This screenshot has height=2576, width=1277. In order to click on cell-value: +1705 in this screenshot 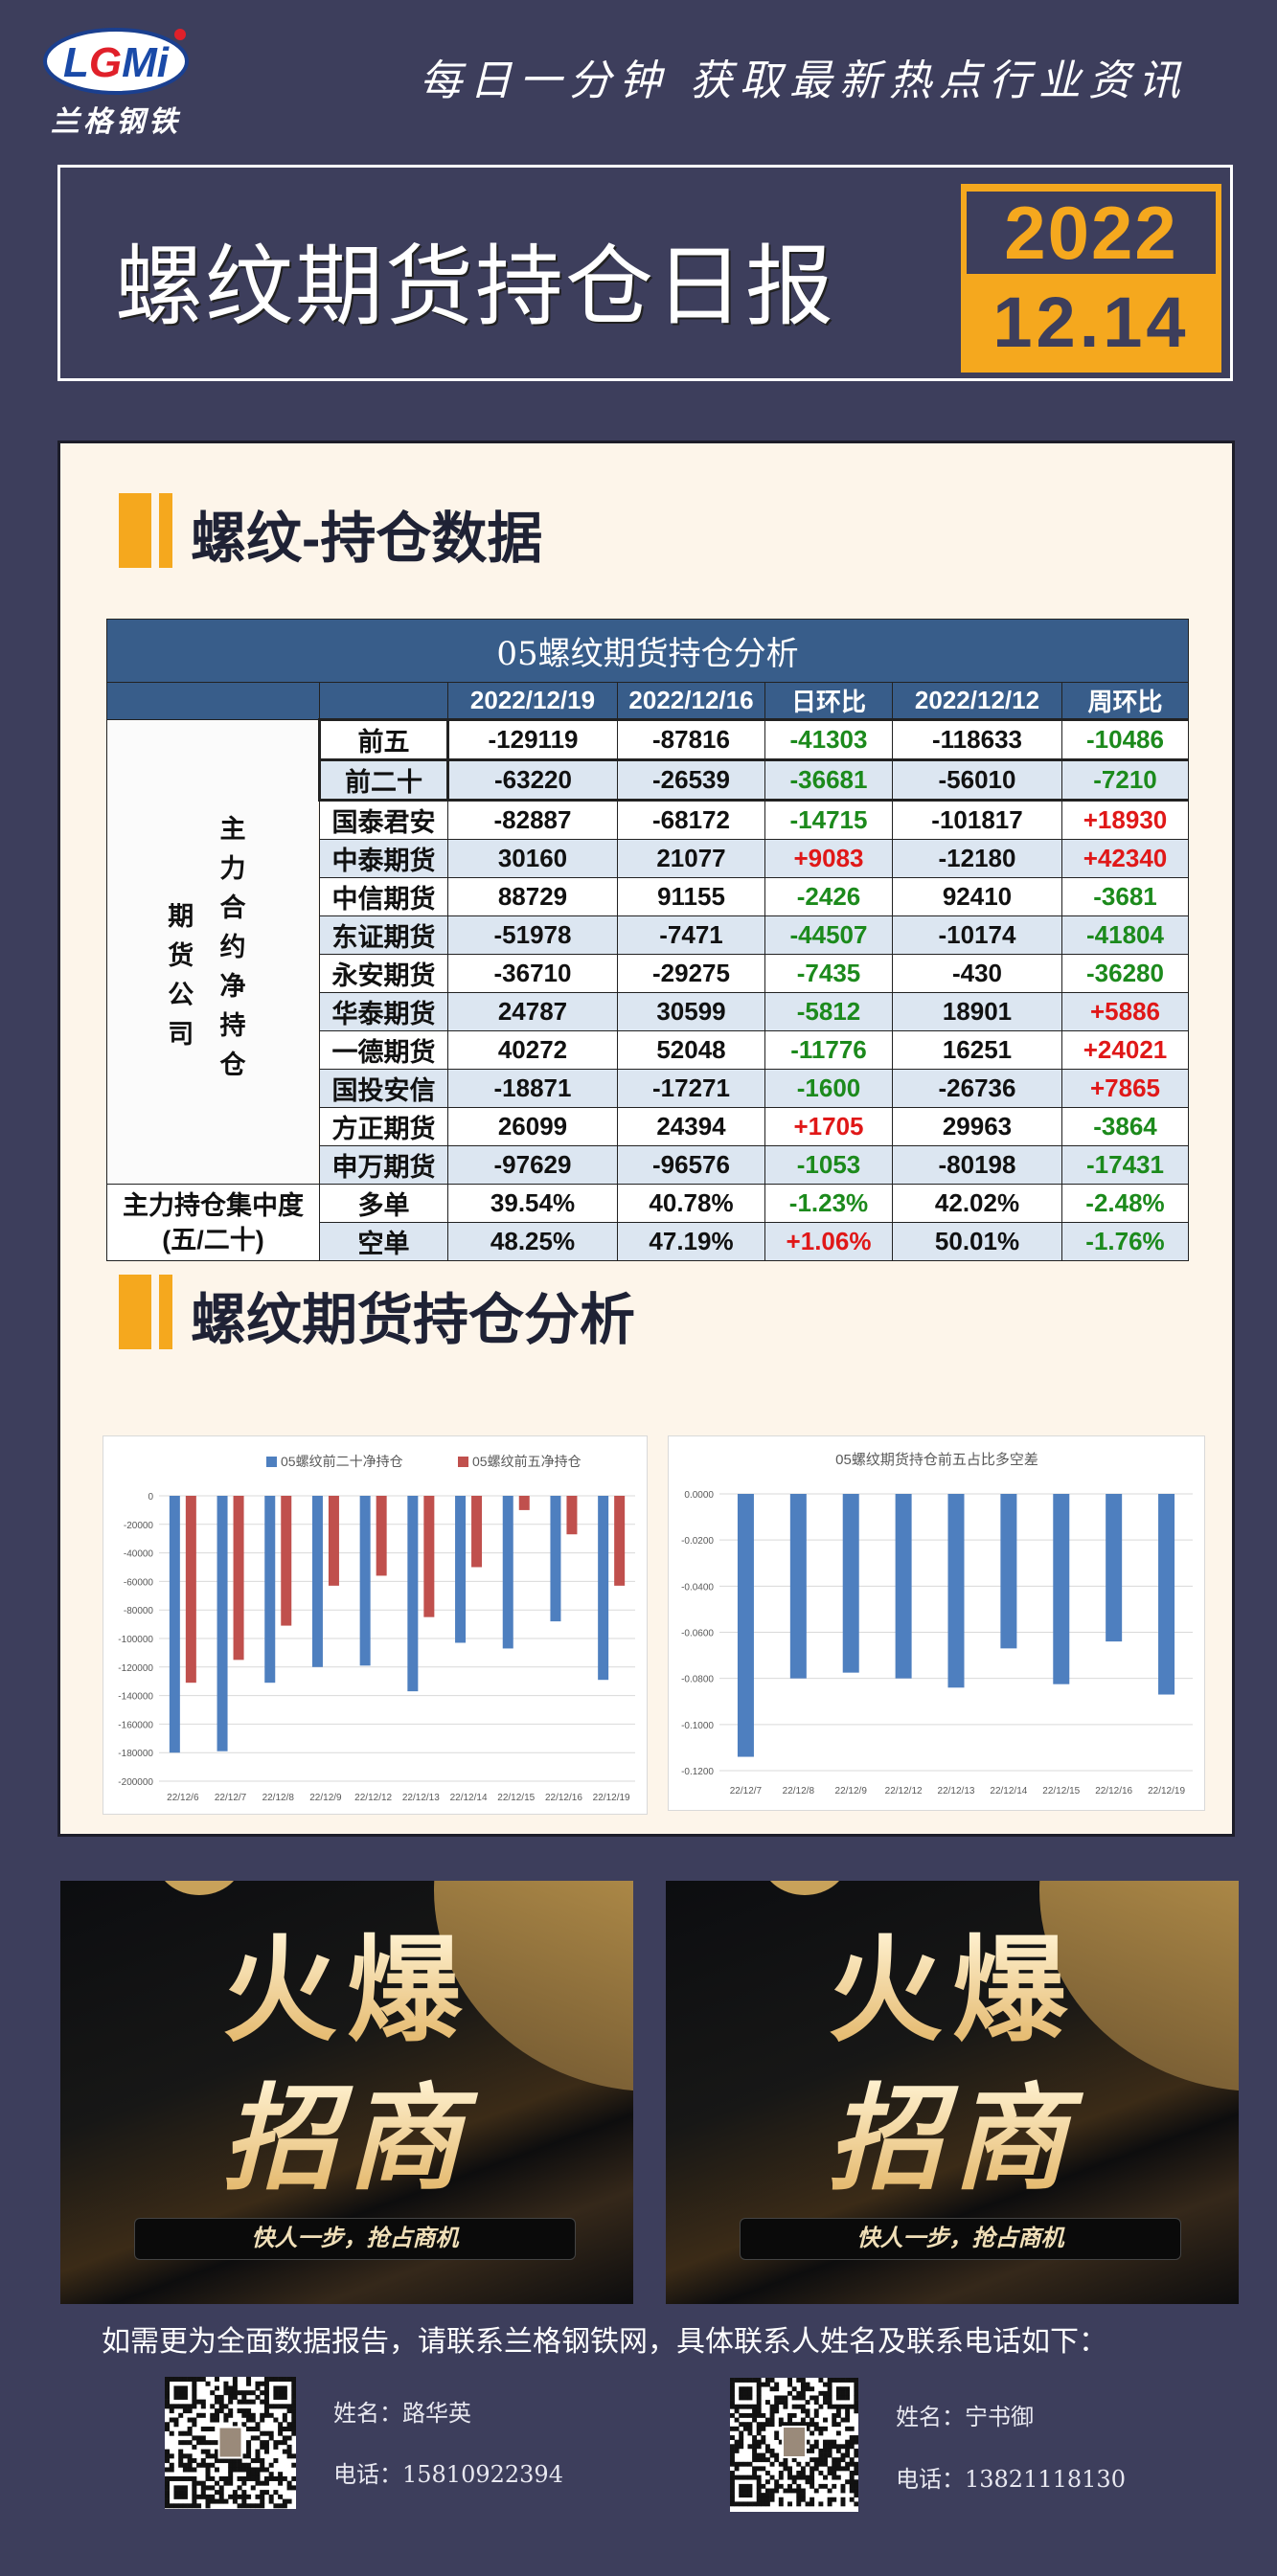, I will do `click(828, 1126)`.